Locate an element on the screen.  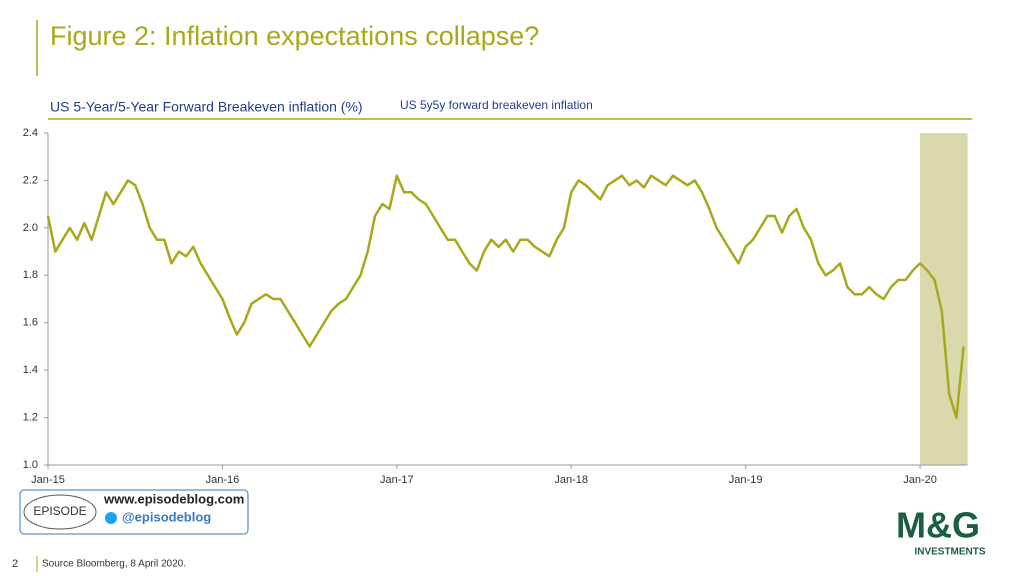
brand-logo: M&G is located at coordinates (938, 525).